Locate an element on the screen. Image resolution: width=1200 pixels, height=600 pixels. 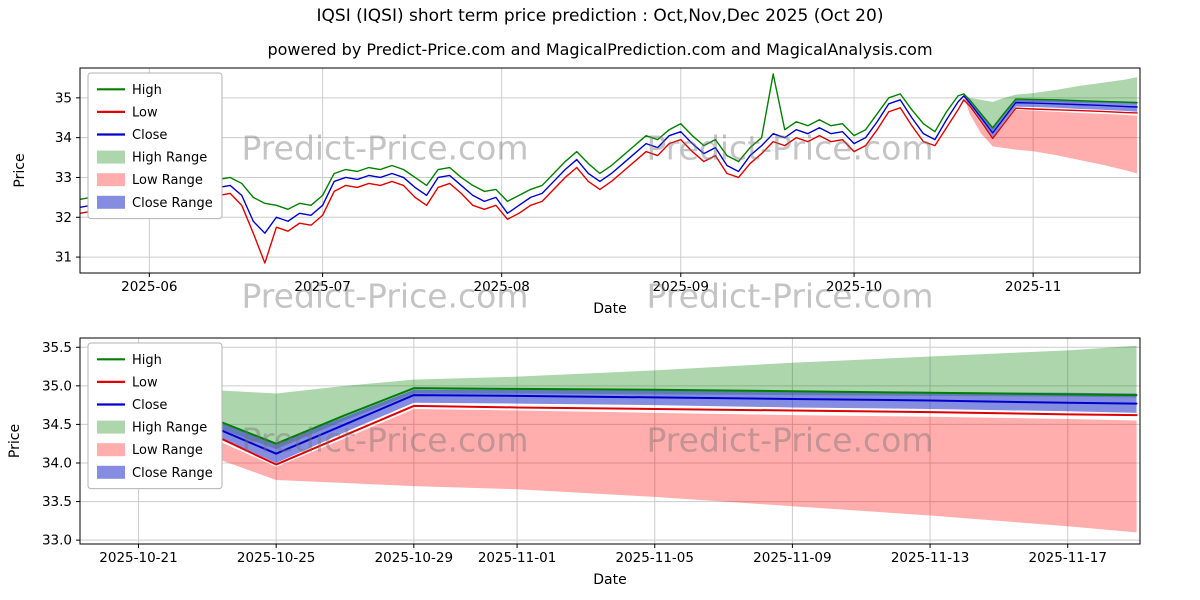
x-tick-label: 2025-11 is located at coordinates (1033, 287).